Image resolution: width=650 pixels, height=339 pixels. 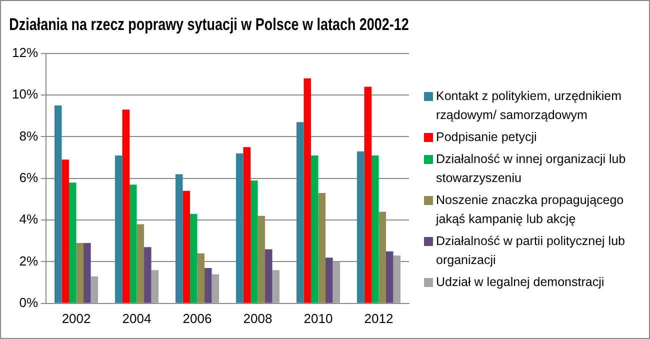 What do you see at coordinates (28, 136) in the screenshot?
I see `y-tick-label: 8%` at bounding box center [28, 136].